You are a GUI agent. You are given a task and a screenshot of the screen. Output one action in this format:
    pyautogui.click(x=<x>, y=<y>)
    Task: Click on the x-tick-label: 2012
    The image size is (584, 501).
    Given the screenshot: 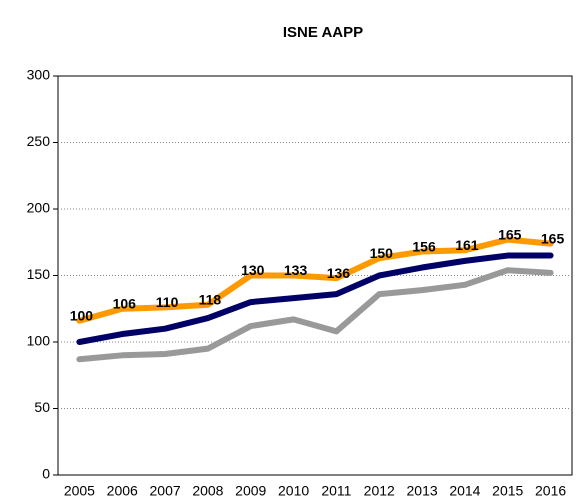 What is the action you would take?
    pyautogui.click(x=379, y=491)
    